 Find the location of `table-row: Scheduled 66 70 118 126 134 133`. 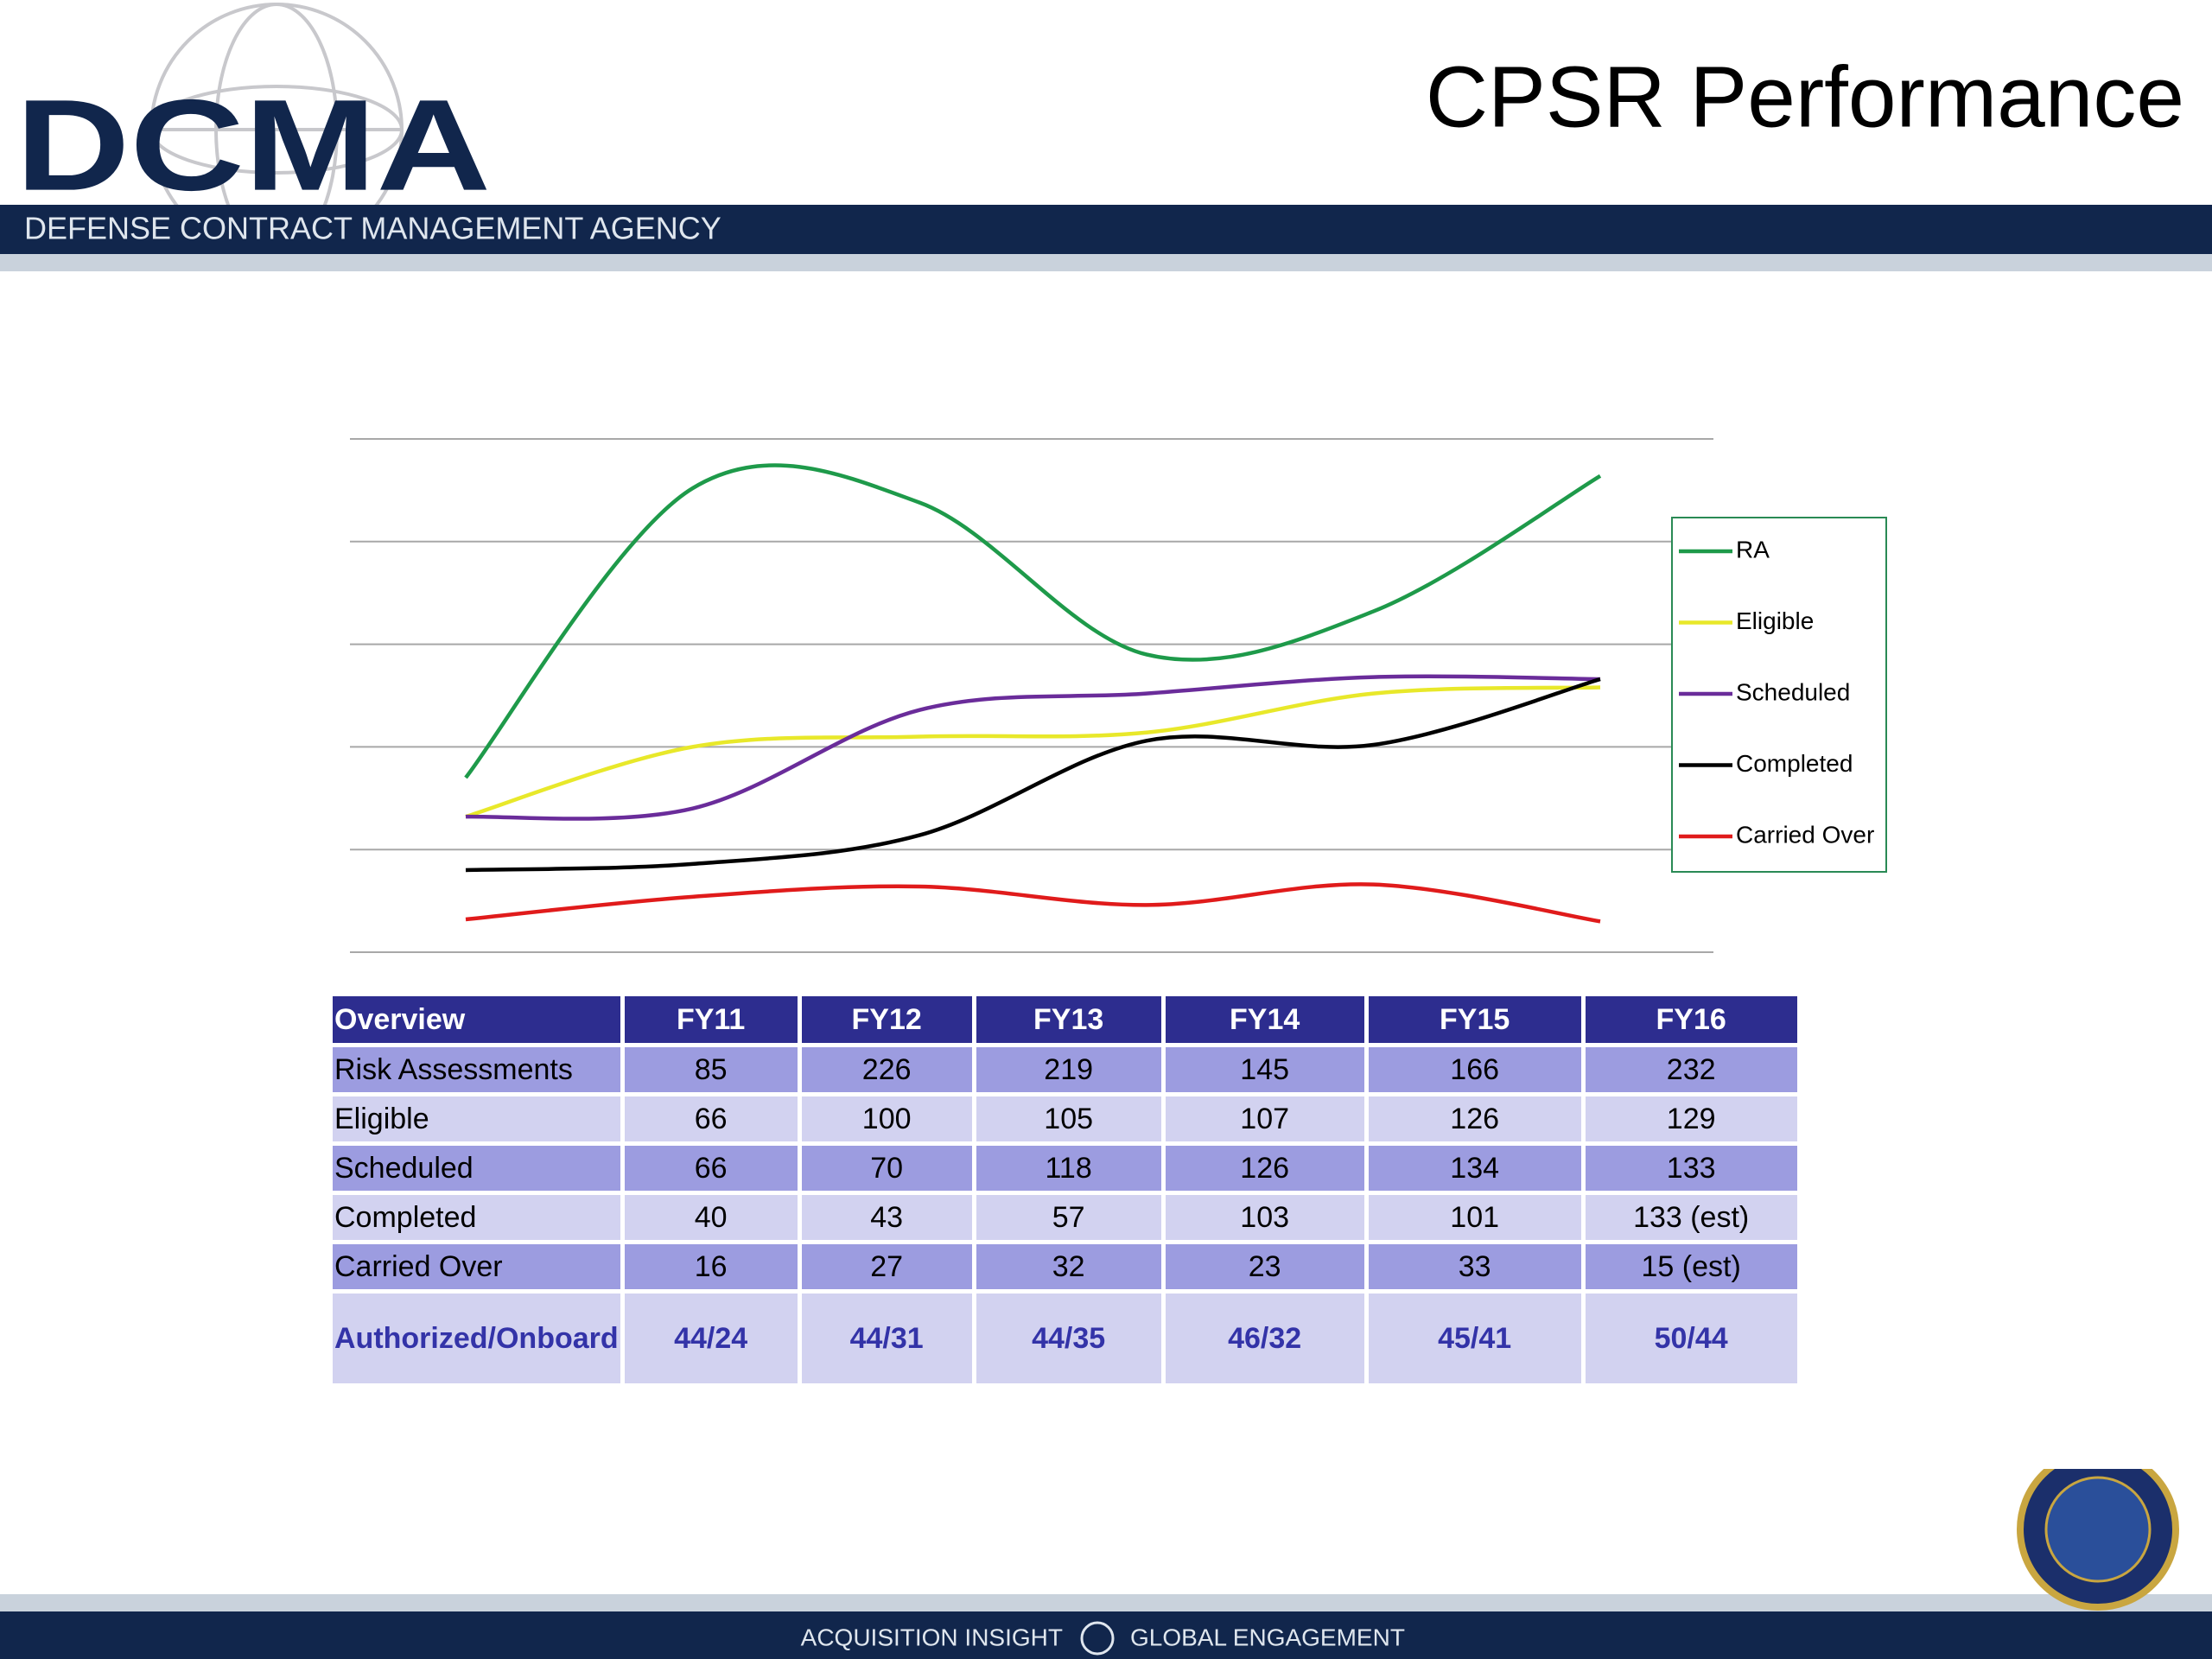

table-row: Scheduled 66 70 118 126 134 133 is located at coordinates (1065, 1168).